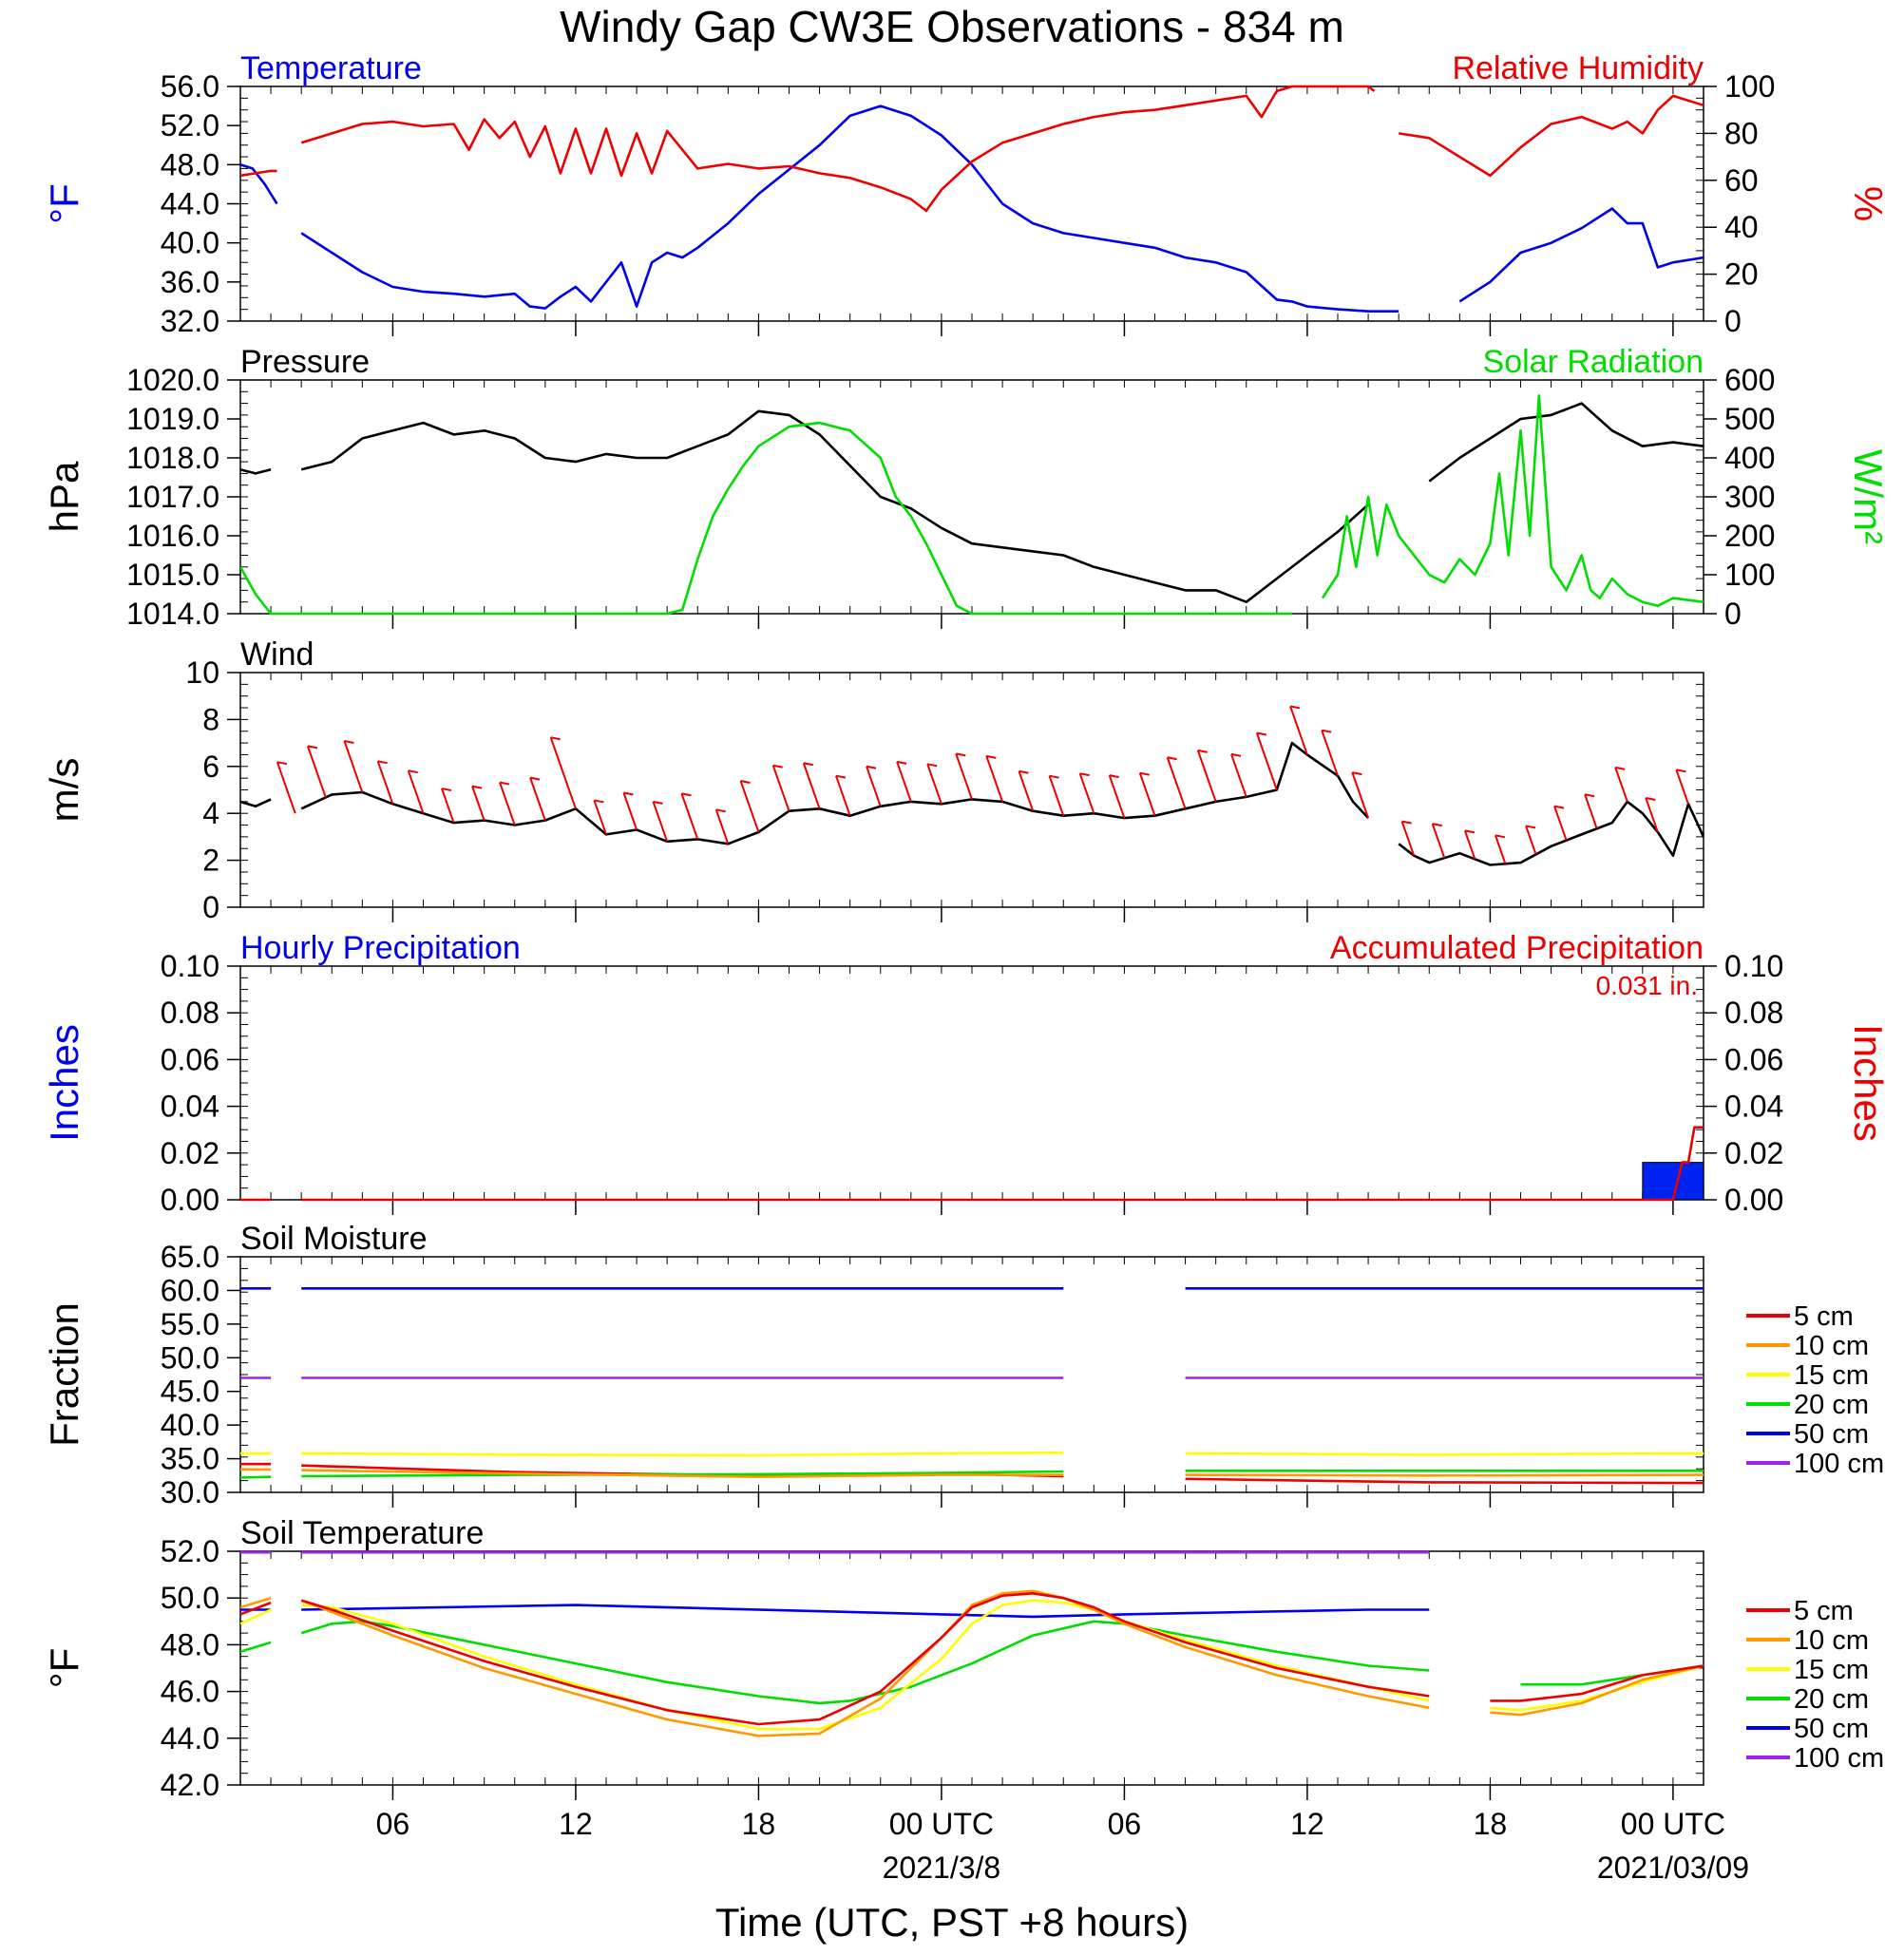 Image resolution: width=1904 pixels, height=1955 pixels. Describe the element at coordinates (172, 419) in the screenshot. I see `y-tick-label: 1019.0` at that location.